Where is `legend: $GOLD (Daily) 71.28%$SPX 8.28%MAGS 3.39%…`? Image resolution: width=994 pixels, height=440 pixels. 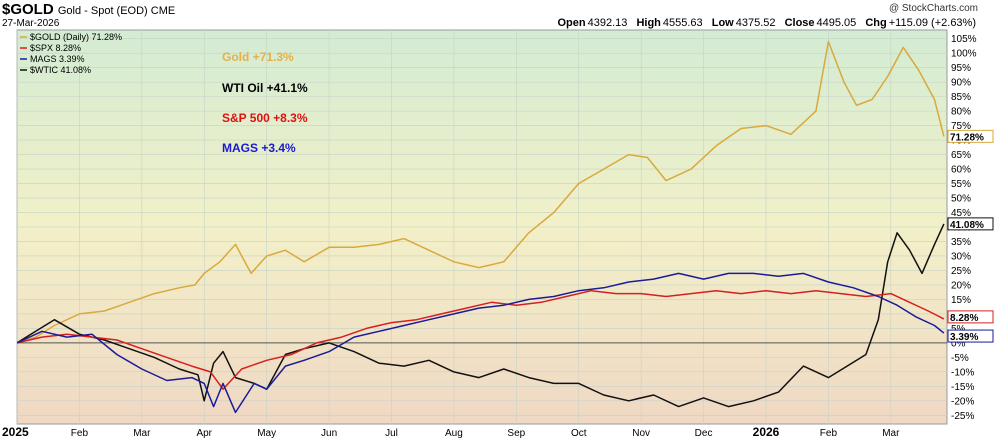 legend: $GOLD (Daily) 71.28%$SPX 8.28%MAGS 3.39%… is located at coordinates (71, 53).